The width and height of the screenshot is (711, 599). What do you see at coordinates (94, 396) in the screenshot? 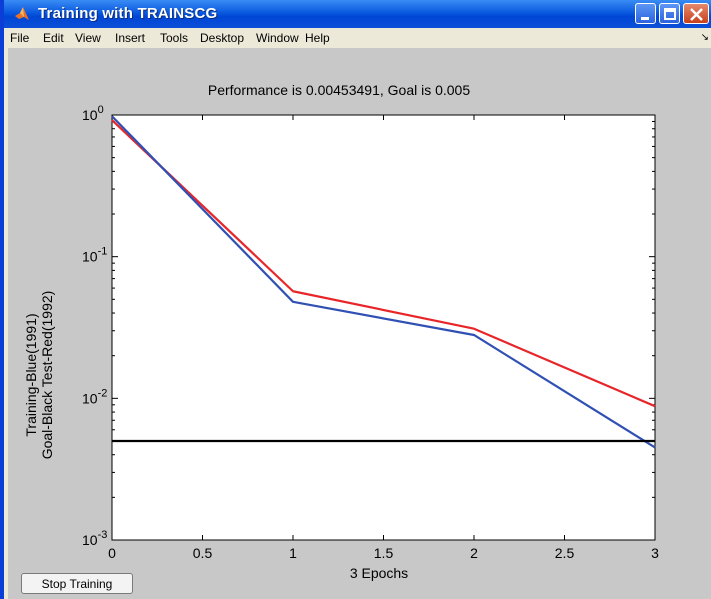
I see `y-tick-label: 10⁻²` at bounding box center [94, 396].